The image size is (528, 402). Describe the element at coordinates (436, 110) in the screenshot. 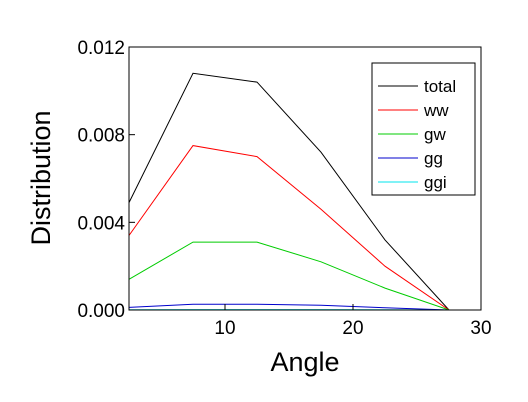

I see `legend-label-ww: ww` at that location.